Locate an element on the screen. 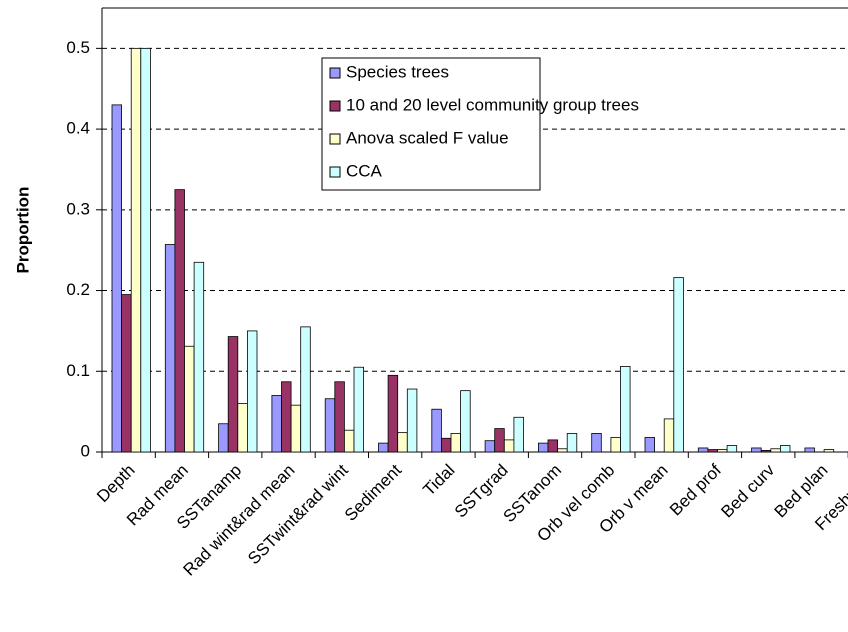 The width and height of the screenshot is (848, 632). x-tick-label: Sediment is located at coordinates (373, 492).